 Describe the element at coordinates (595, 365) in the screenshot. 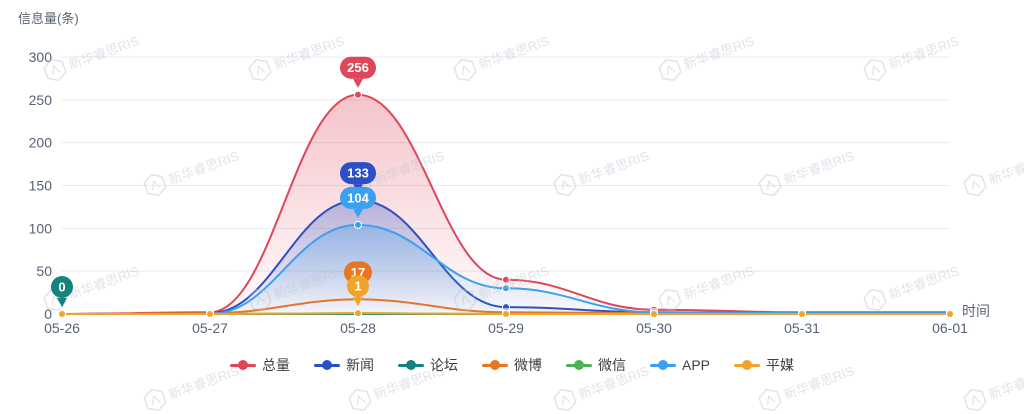

I see `legend-item-4: 微信` at that location.